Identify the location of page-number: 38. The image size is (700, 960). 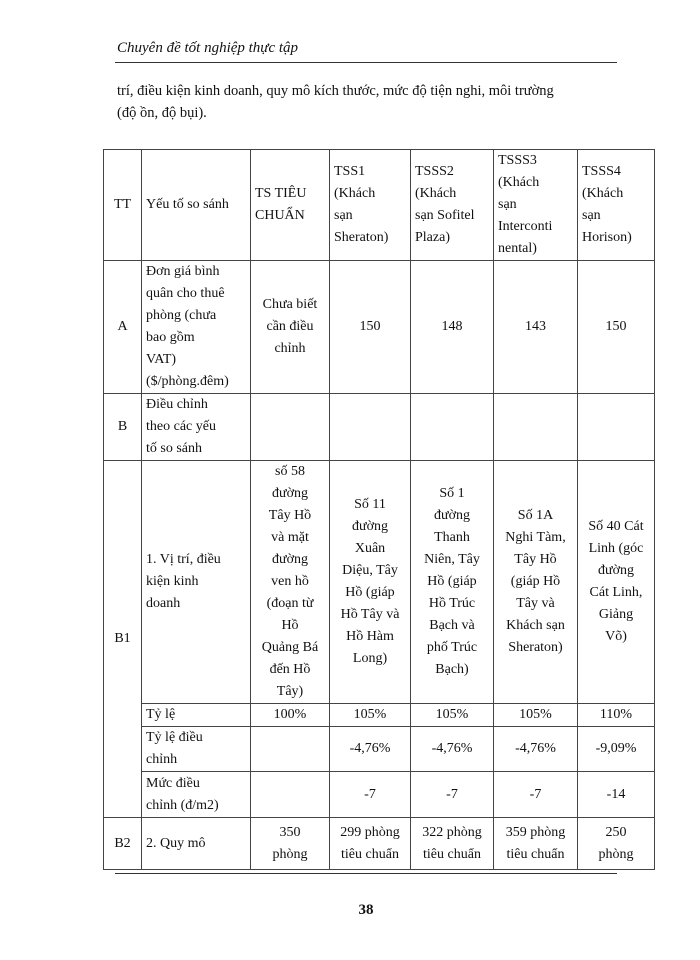
(366, 910).